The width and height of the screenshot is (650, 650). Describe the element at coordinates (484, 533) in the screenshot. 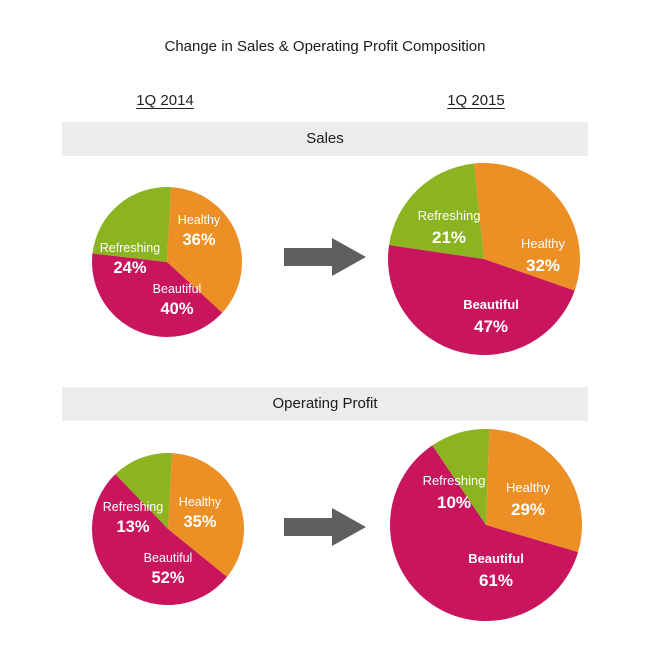

I see `pie-slice-beautiful-operating-profit-1q-2015` at that location.